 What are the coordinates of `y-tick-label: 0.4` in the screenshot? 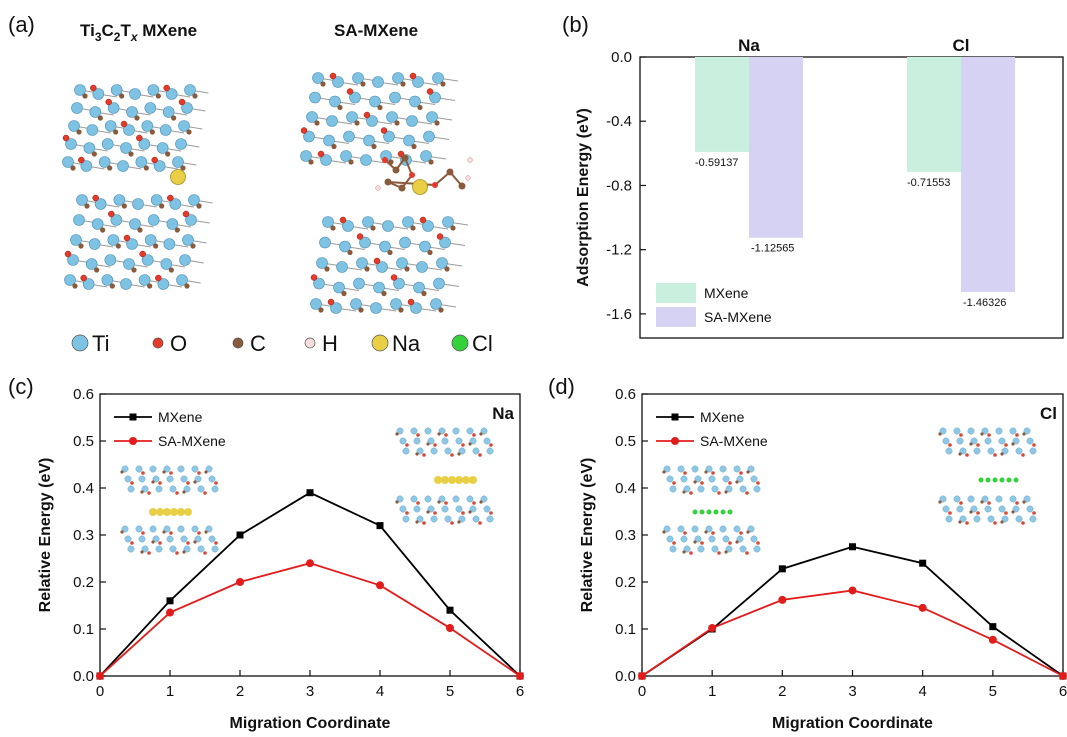 It's located at (625, 488).